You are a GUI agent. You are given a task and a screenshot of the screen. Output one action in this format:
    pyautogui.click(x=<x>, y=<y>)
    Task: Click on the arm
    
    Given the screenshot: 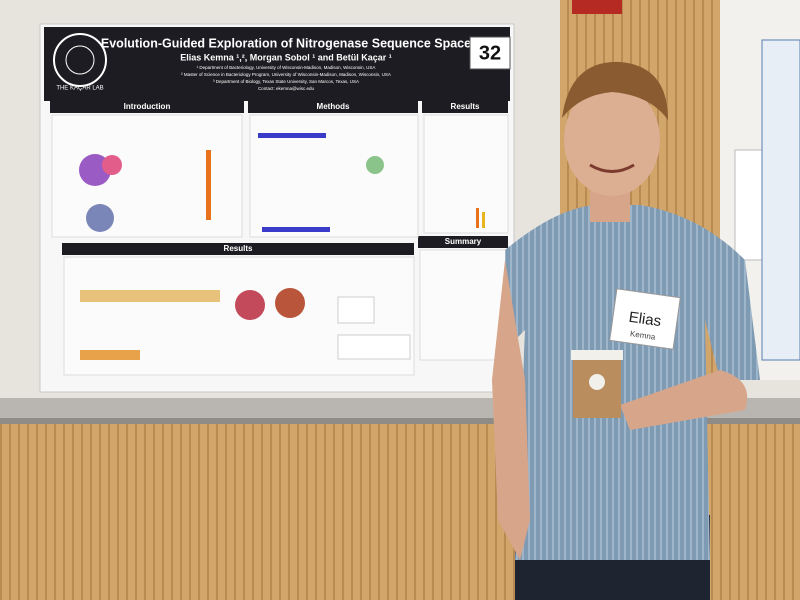 What is the action you would take?
    pyautogui.click(x=511, y=410)
    